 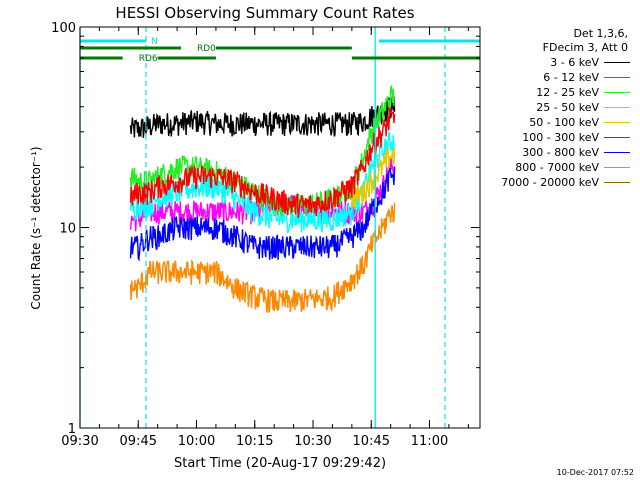 I want to click on legend-entry-label: 6 - 12 keV, so click(x=571, y=77).